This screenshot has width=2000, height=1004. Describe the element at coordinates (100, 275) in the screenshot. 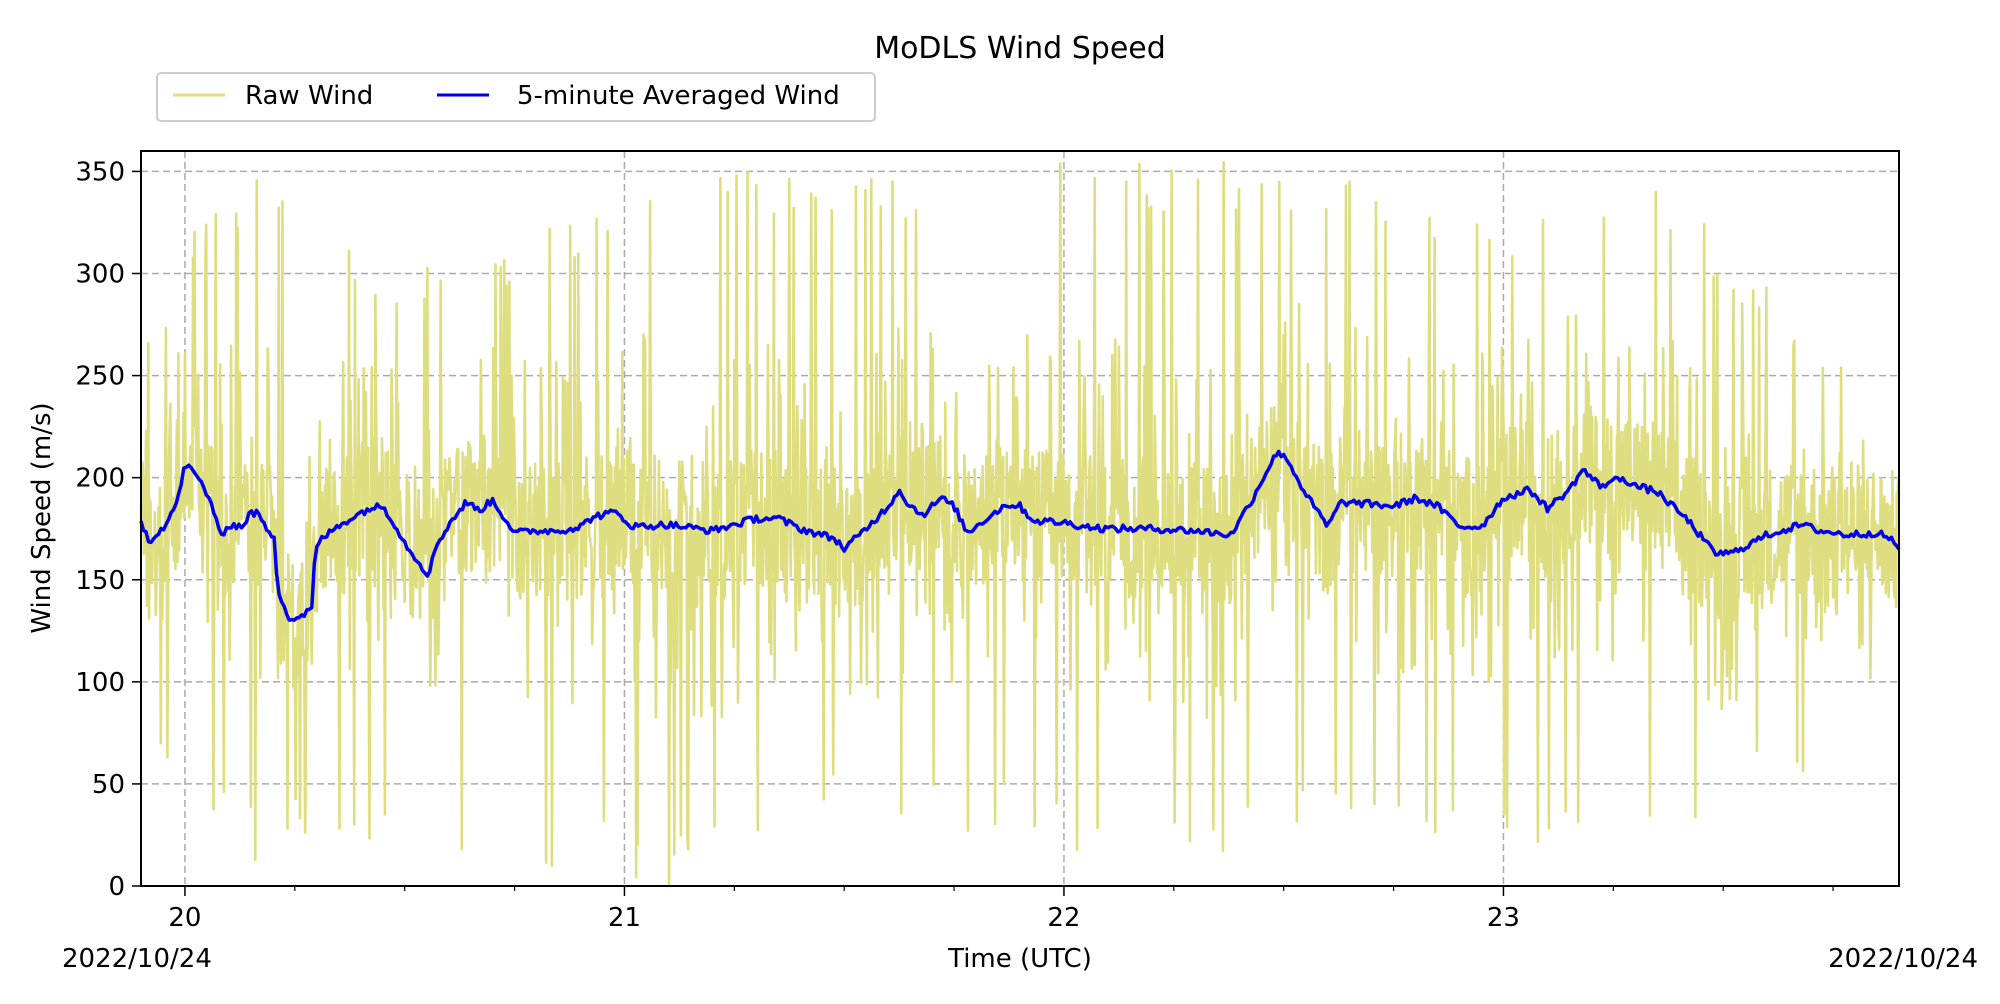

I see `y-tick-label: 300` at that location.